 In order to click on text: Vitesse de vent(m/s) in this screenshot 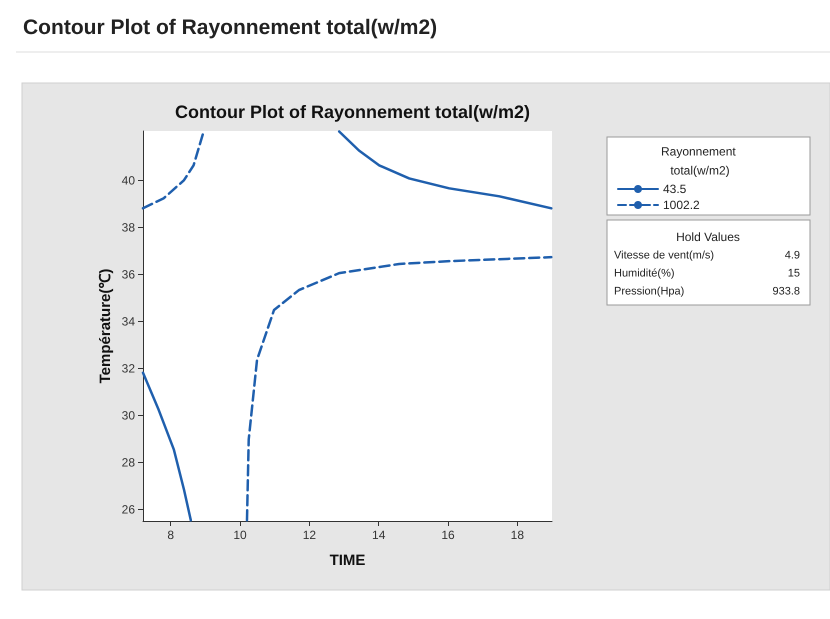, I will do `click(664, 256)`.